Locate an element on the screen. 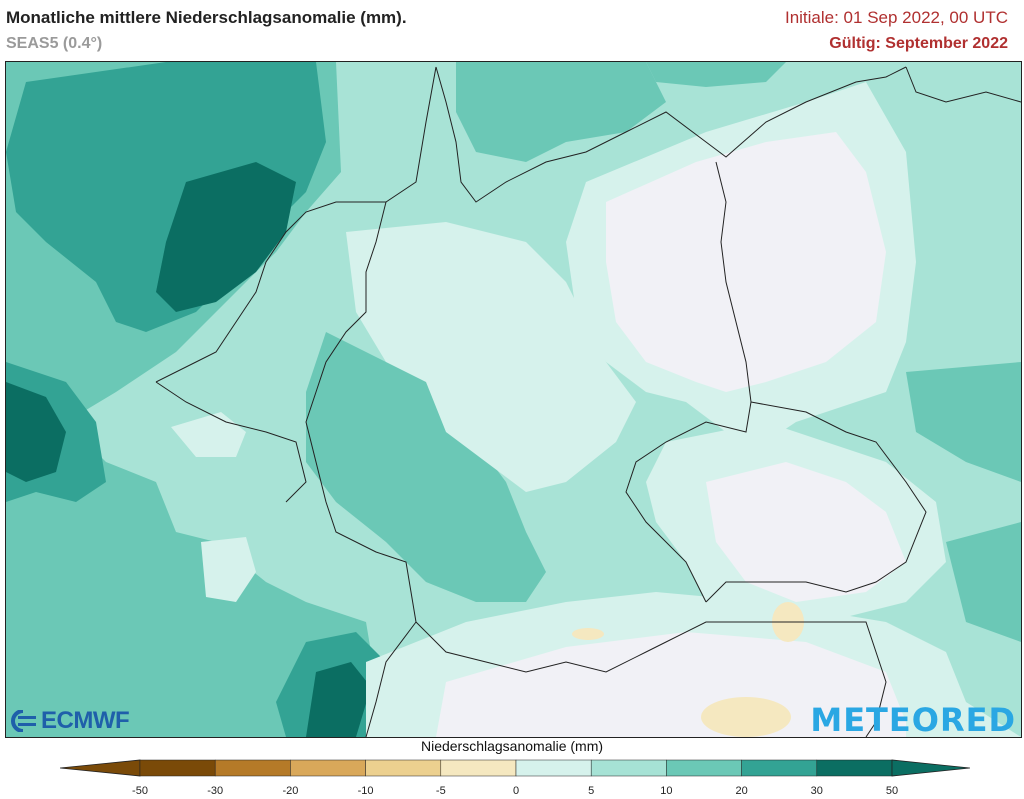 The width and height of the screenshot is (1024, 799). ecmwf-logo: ECMWF is located at coordinates (69, 721).